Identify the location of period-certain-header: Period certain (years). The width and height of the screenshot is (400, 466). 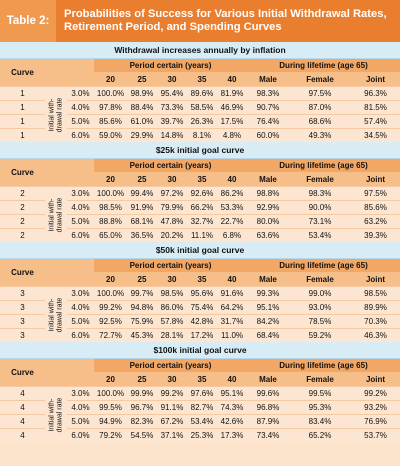
(170, 65).